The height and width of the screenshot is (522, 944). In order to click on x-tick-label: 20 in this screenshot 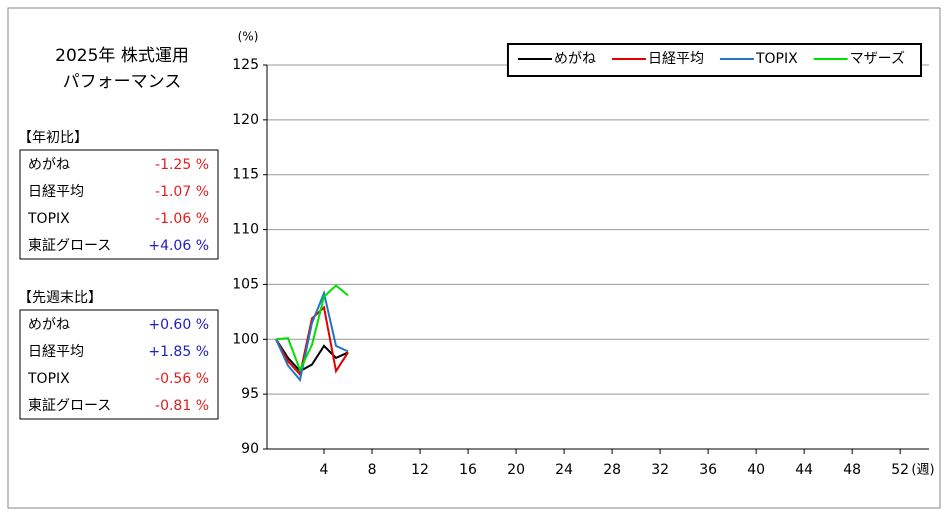, I will do `click(516, 470)`.